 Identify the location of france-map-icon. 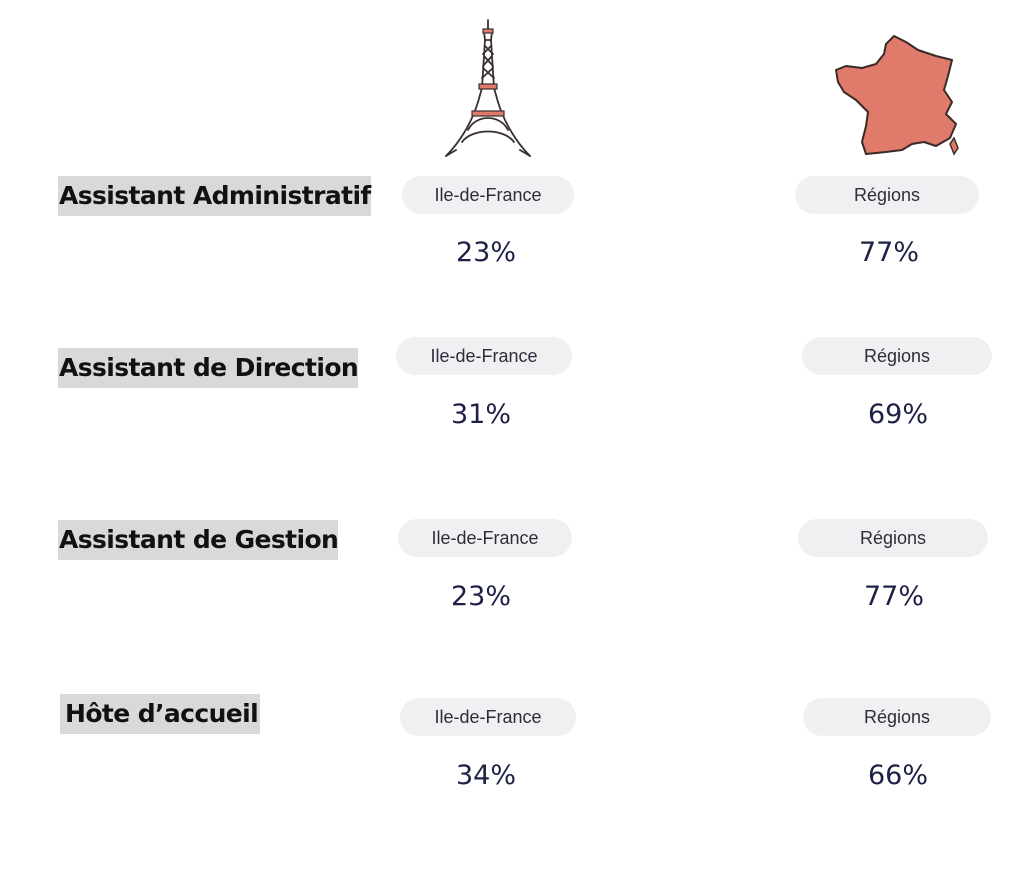
(897, 95).